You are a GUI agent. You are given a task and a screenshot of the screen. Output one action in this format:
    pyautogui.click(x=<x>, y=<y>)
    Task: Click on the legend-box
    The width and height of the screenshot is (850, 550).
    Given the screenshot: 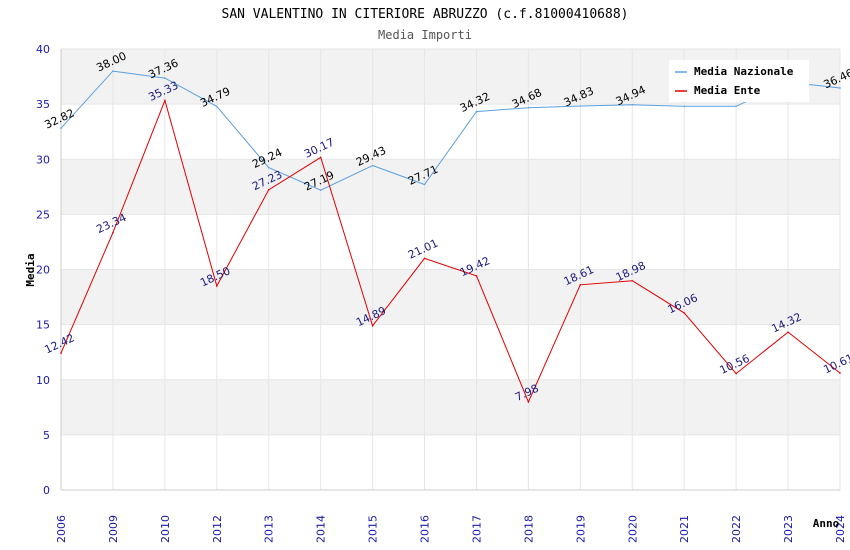 What is the action you would take?
    pyautogui.click(x=739, y=81)
    